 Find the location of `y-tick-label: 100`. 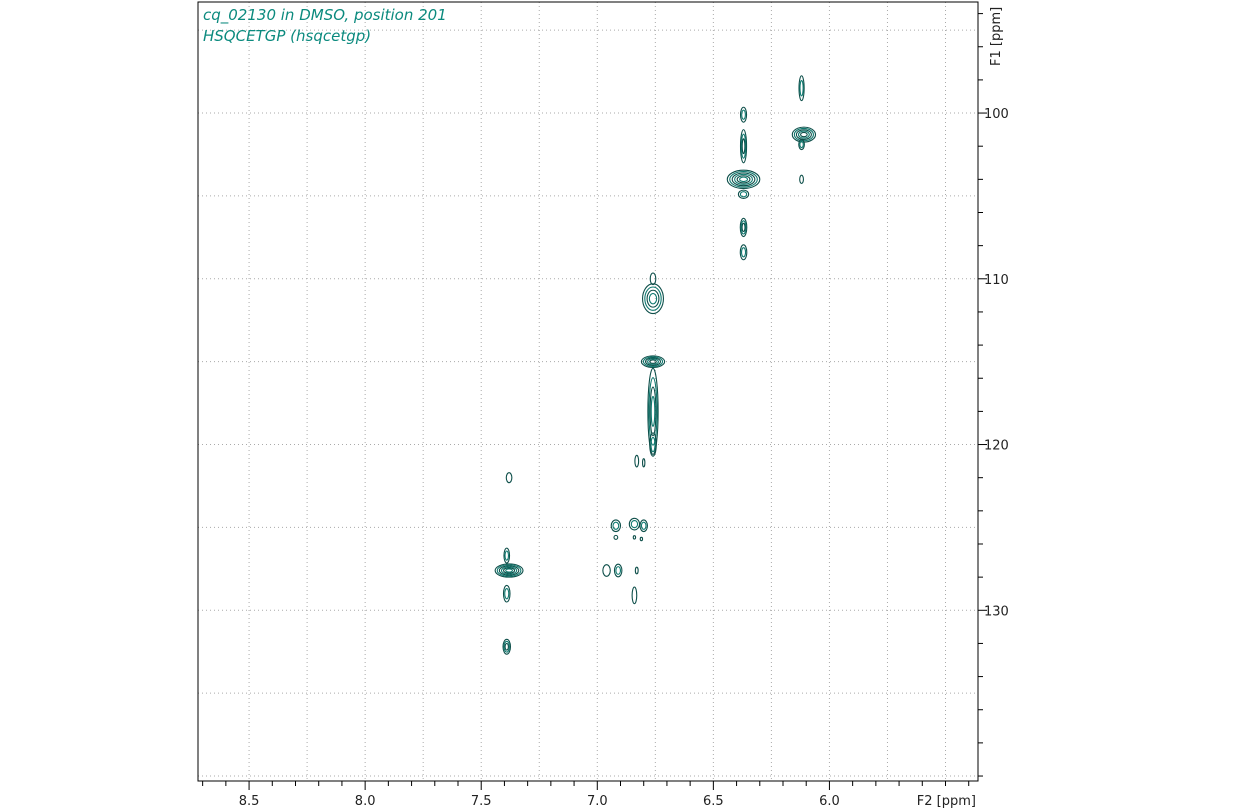

y-tick-label: 100 is located at coordinates (996, 114).